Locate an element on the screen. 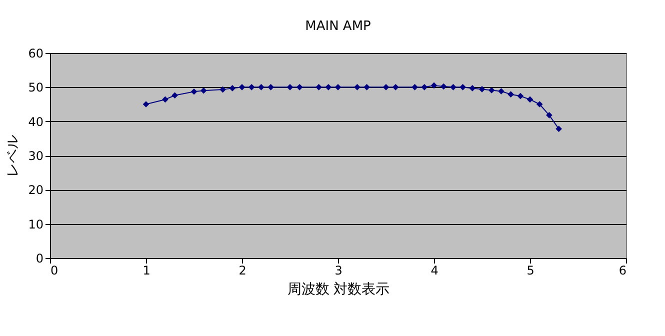 This screenshot has height=336, width=665. chart-title: MAIN AMP is located at coordinates (338, 26).